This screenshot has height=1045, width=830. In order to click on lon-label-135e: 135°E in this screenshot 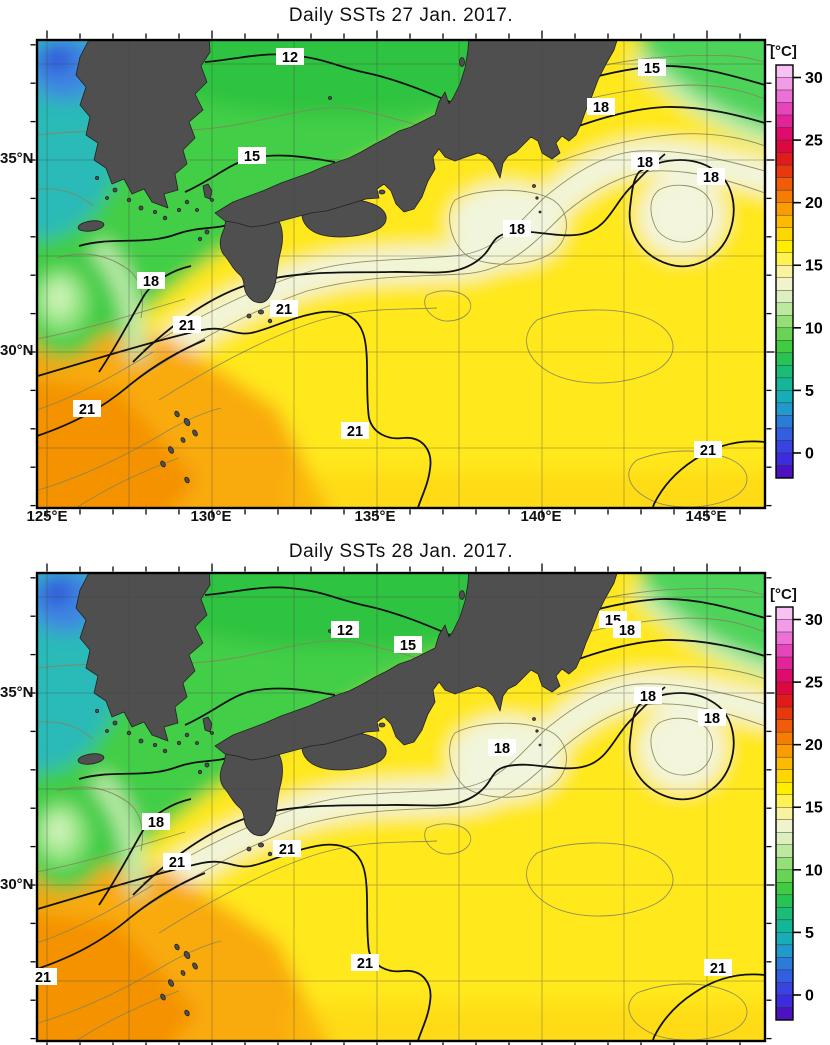, I will do `click(375, 516)`.